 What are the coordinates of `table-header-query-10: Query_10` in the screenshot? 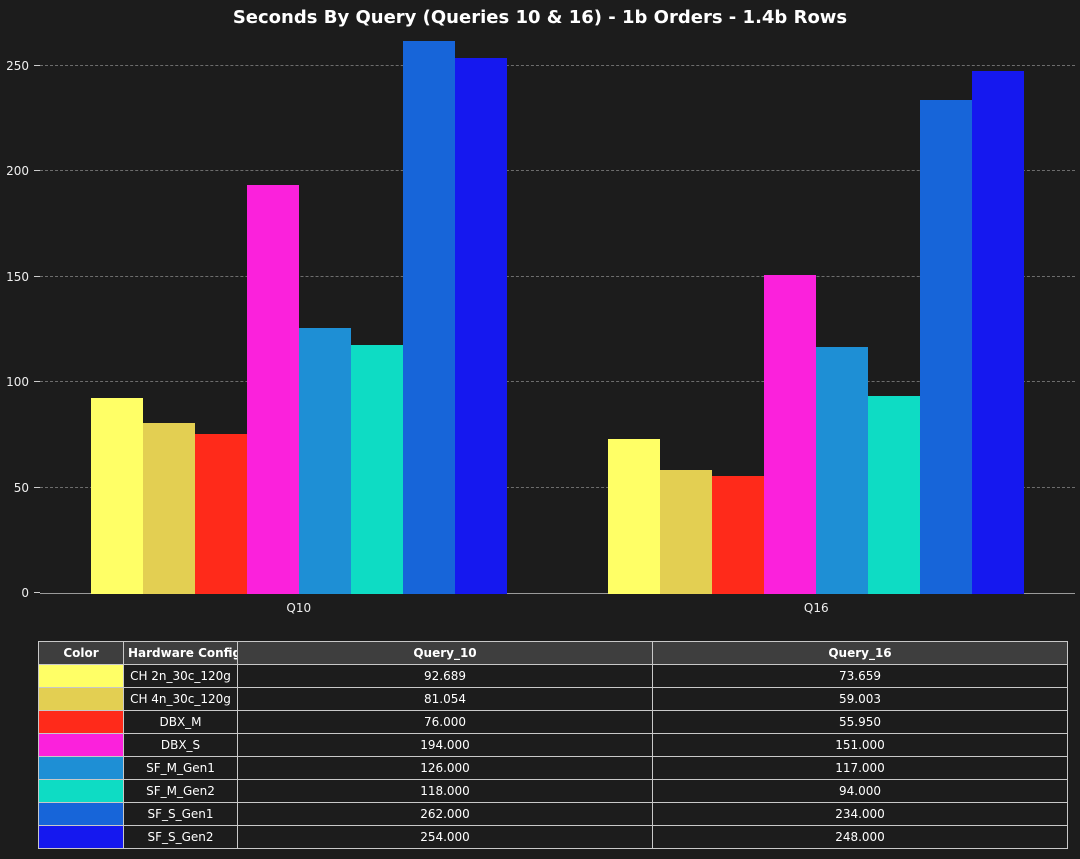 It's located at (445, 653).